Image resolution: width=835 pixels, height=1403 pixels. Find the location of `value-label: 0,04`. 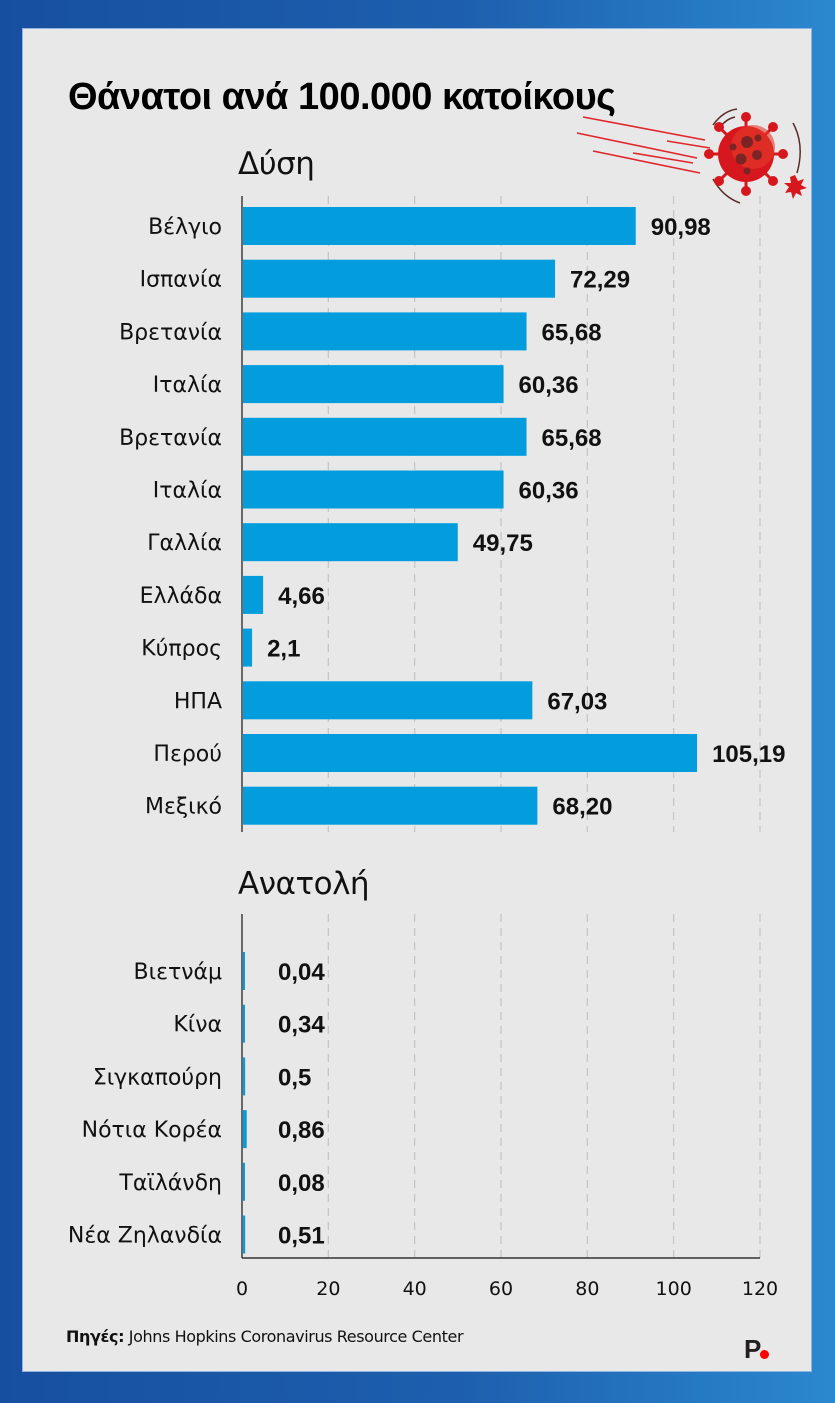

value-label: 0,04 is located at coordinates (301, 972).